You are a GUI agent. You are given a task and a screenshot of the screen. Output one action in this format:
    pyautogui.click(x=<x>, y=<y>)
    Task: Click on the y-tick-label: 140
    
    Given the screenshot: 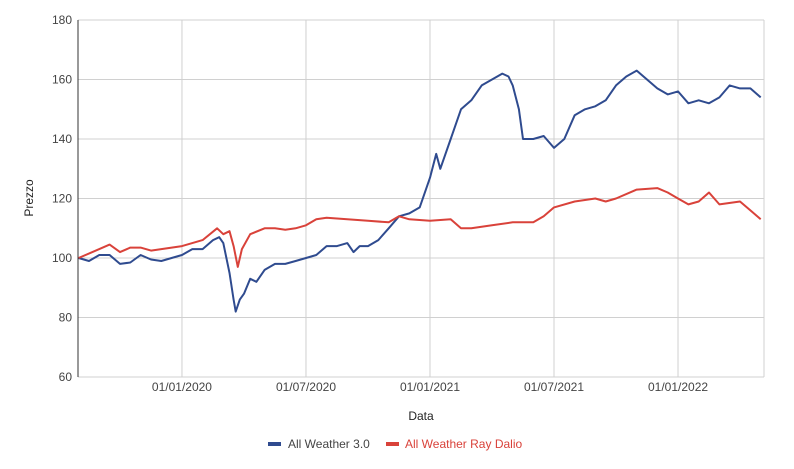 What is the action you would take?
    pyautogui.click(x=62, y=139)
    